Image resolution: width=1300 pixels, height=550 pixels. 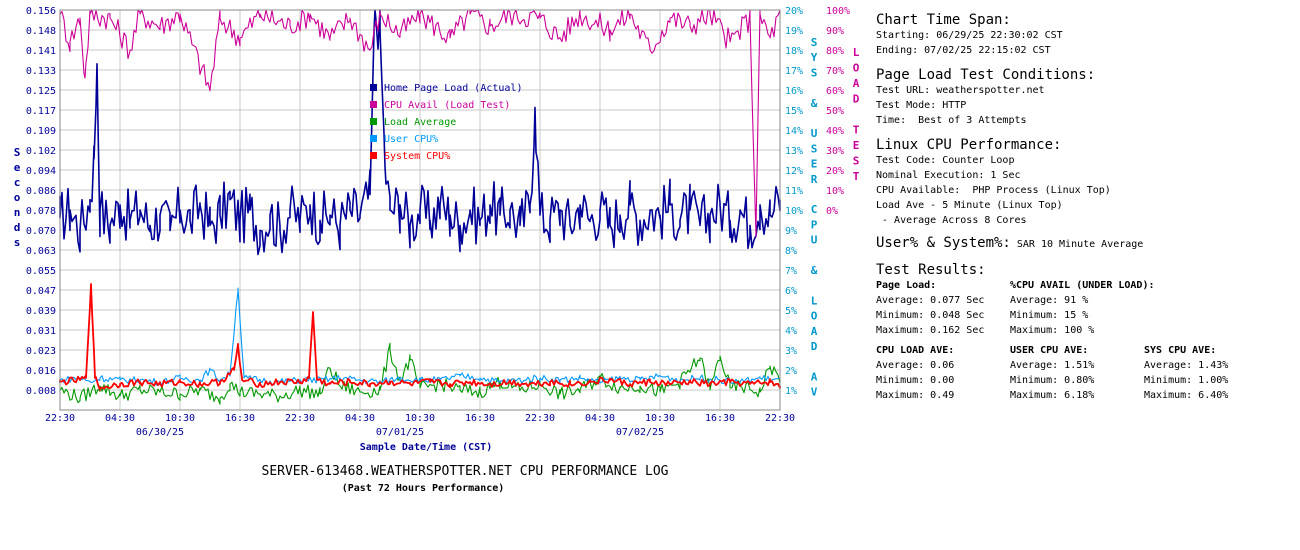 I want to click on legend-label: CPU Avail (Load Test), so click(x=447, y=105).